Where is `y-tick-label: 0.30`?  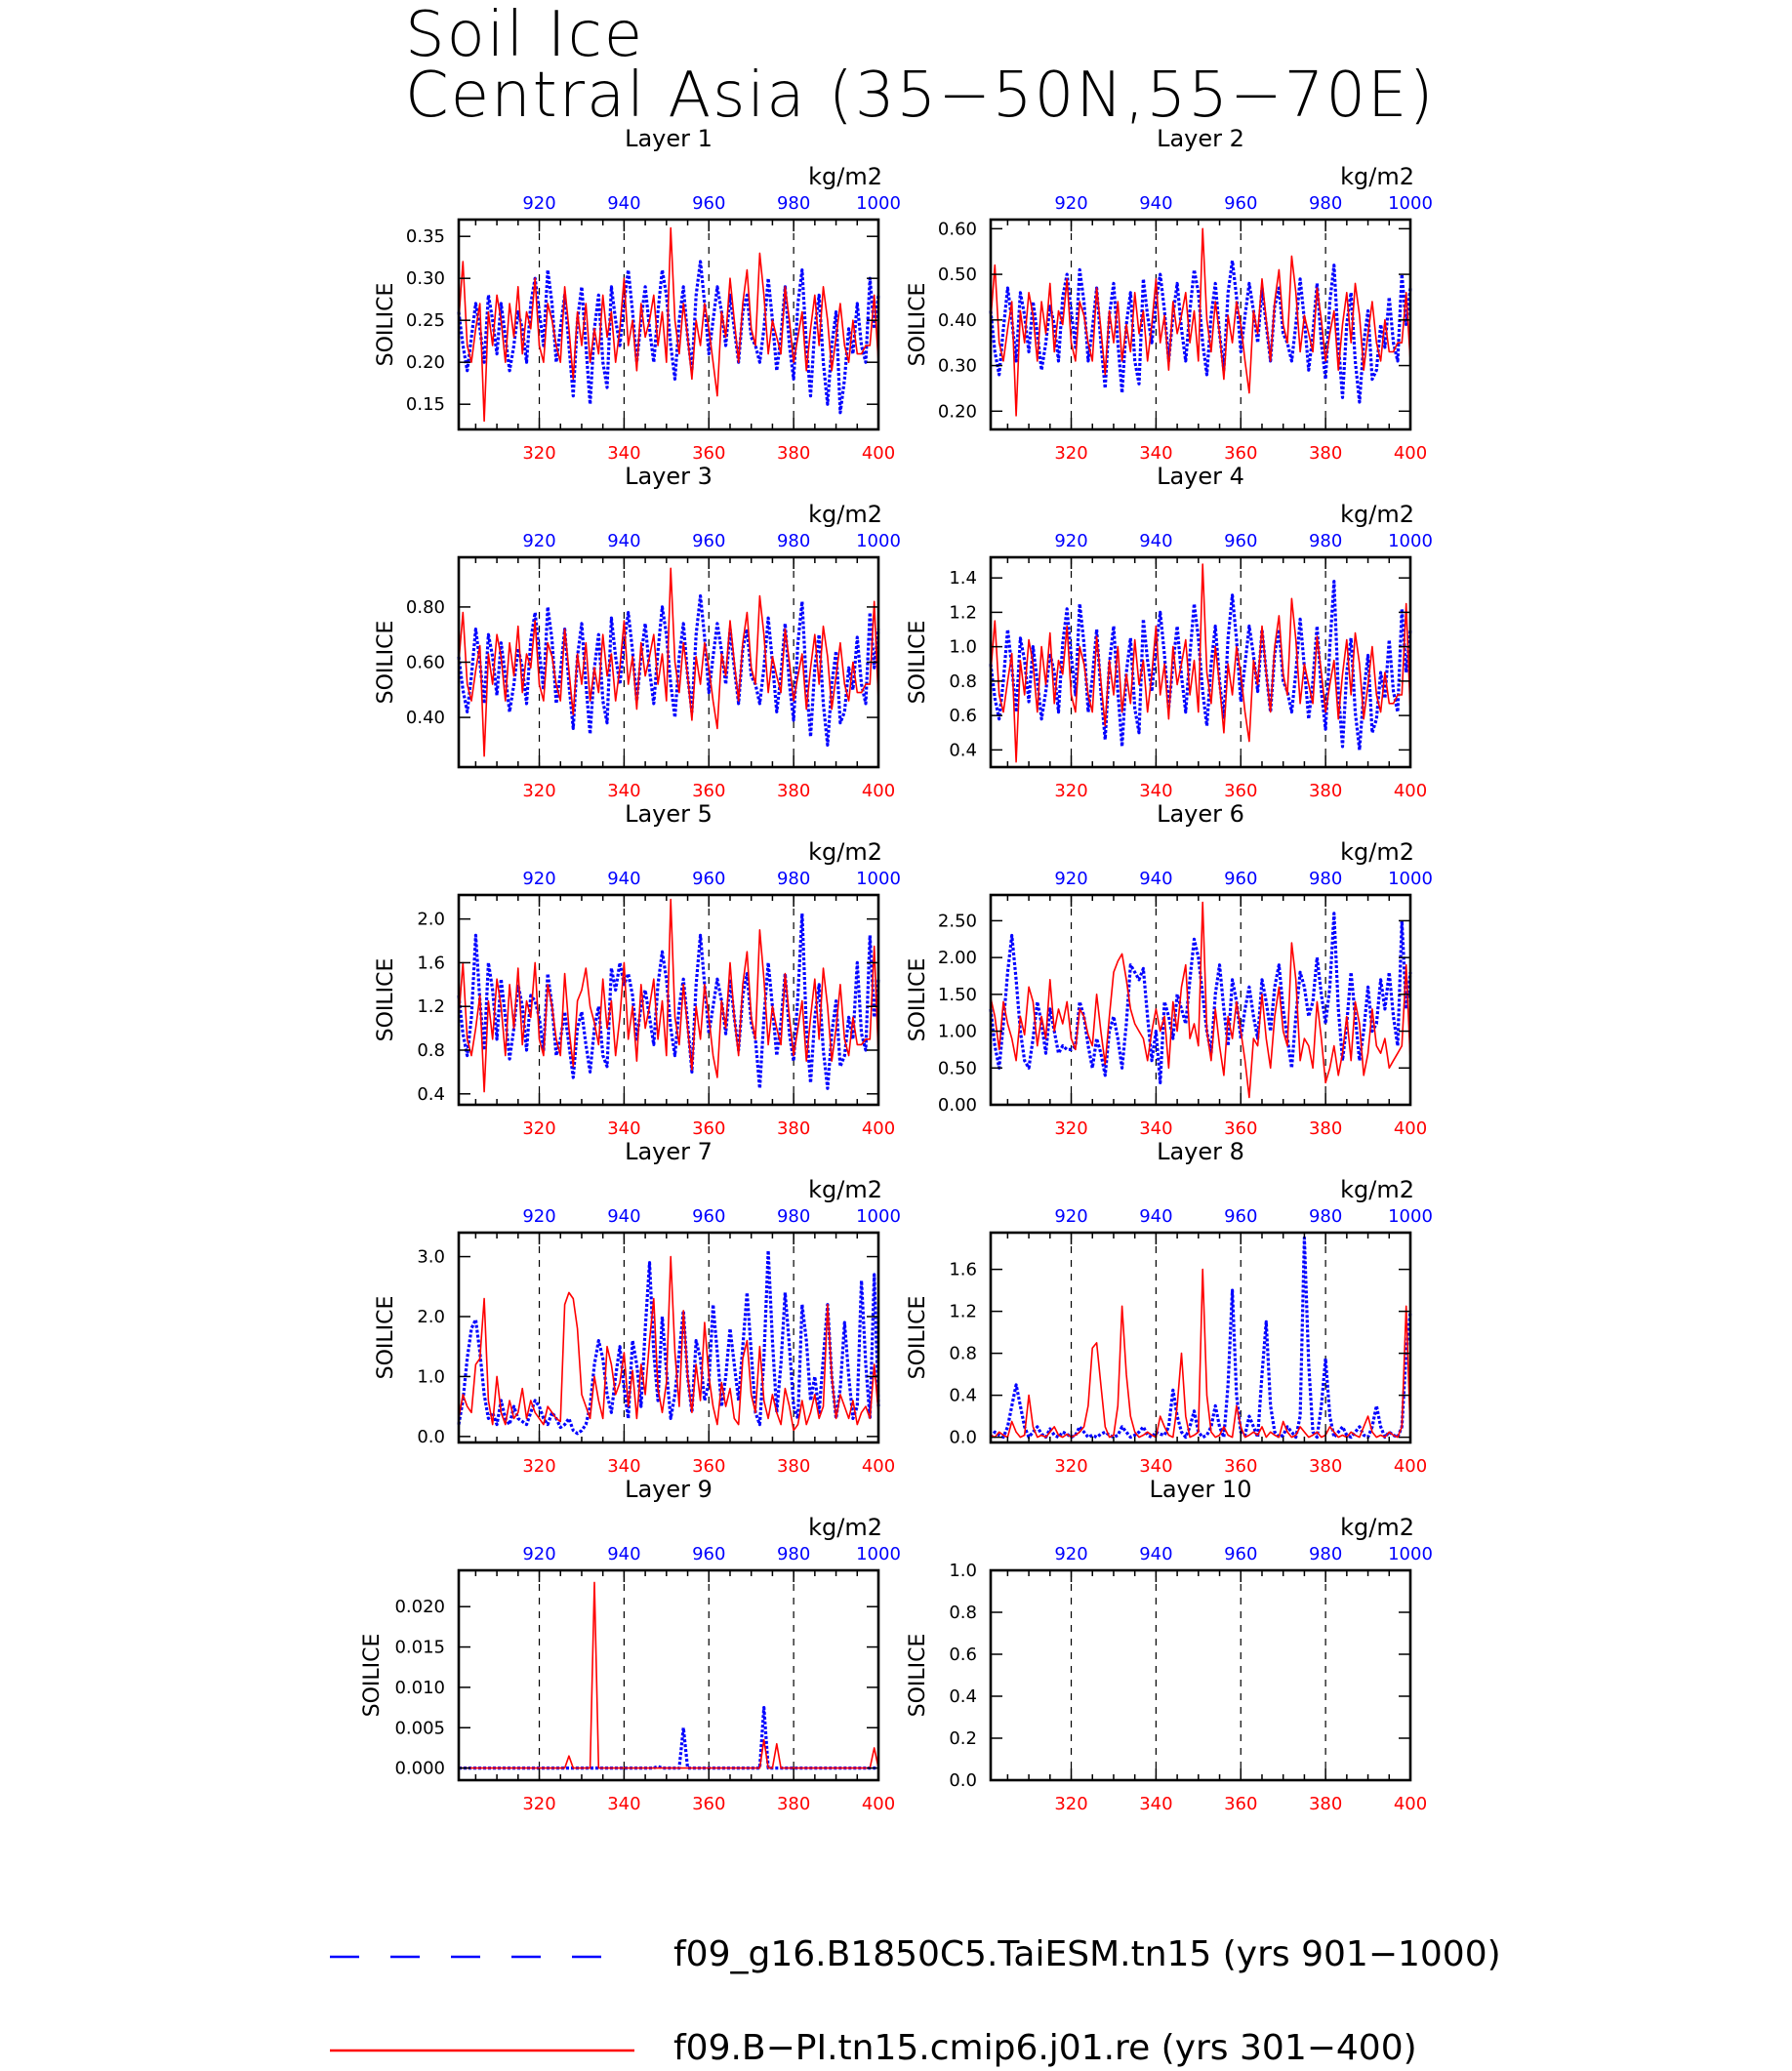 y-tick-label: 0.30 is located at coordinates (425, 278).